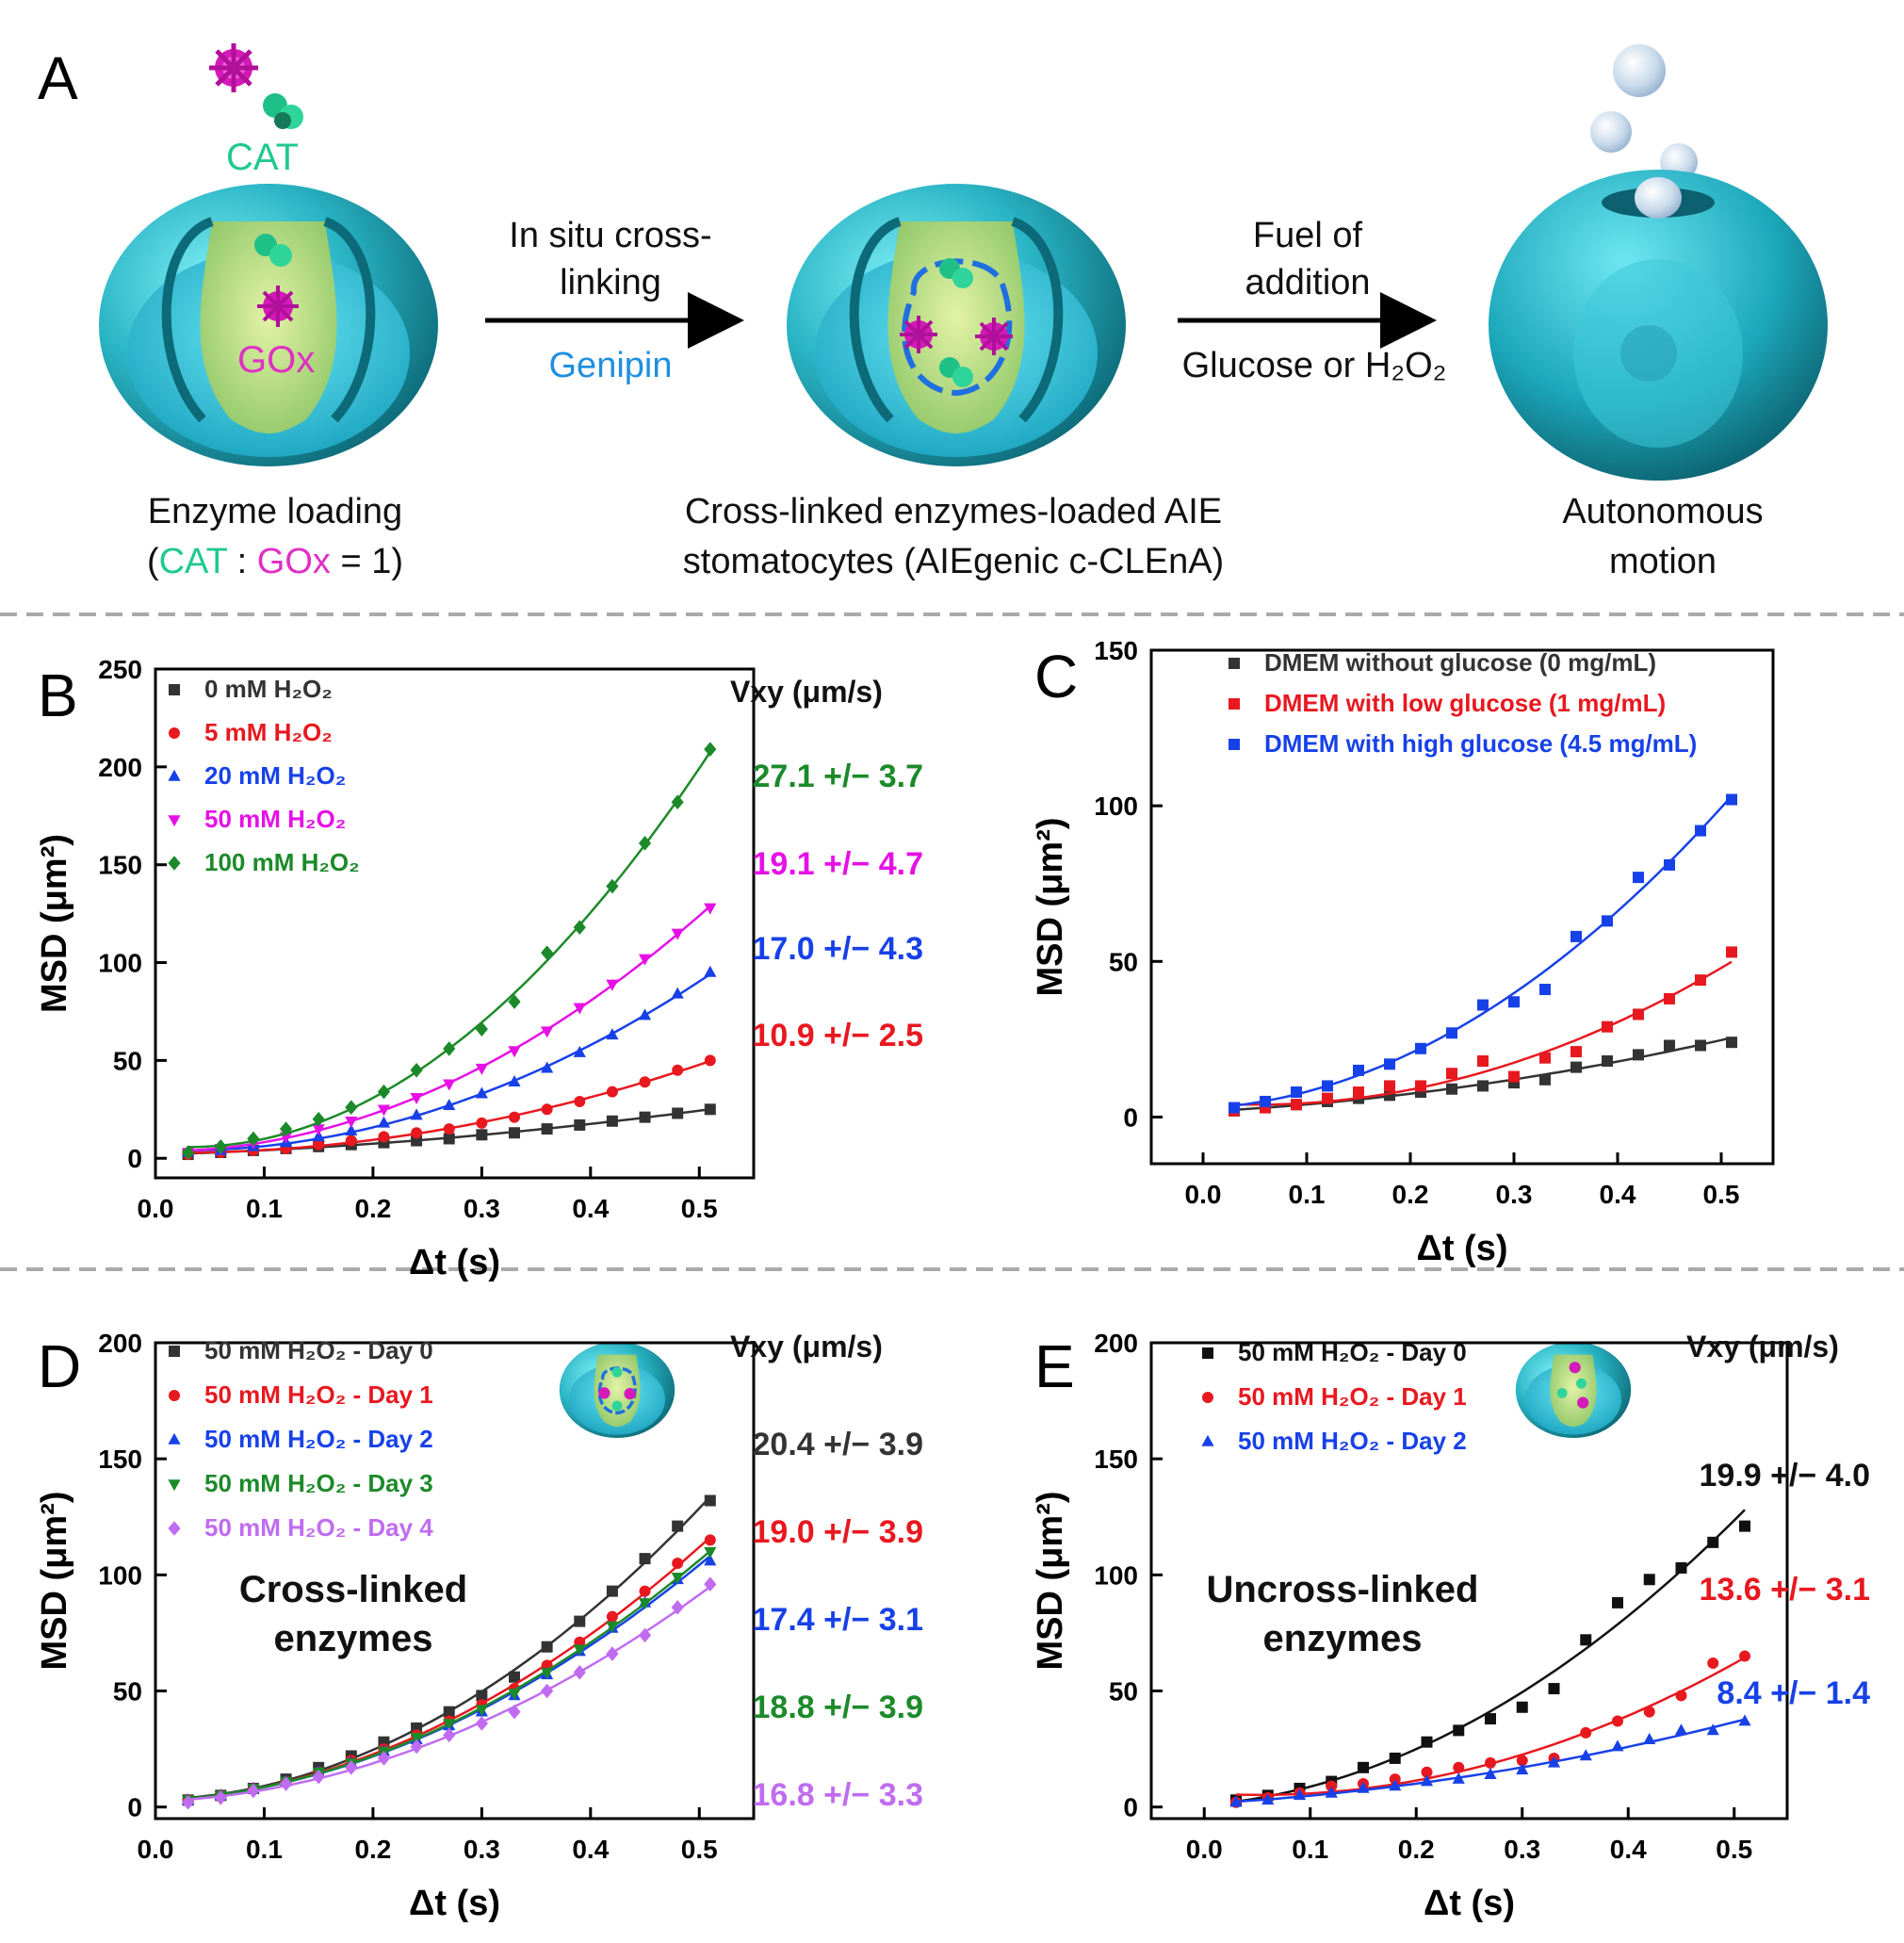 The image size is (1904, 1943). What do you see at coordinates (590, 1850) in the screenshot?
I see `x-tick-label: 0.4` at bounding box center [590, 1850].